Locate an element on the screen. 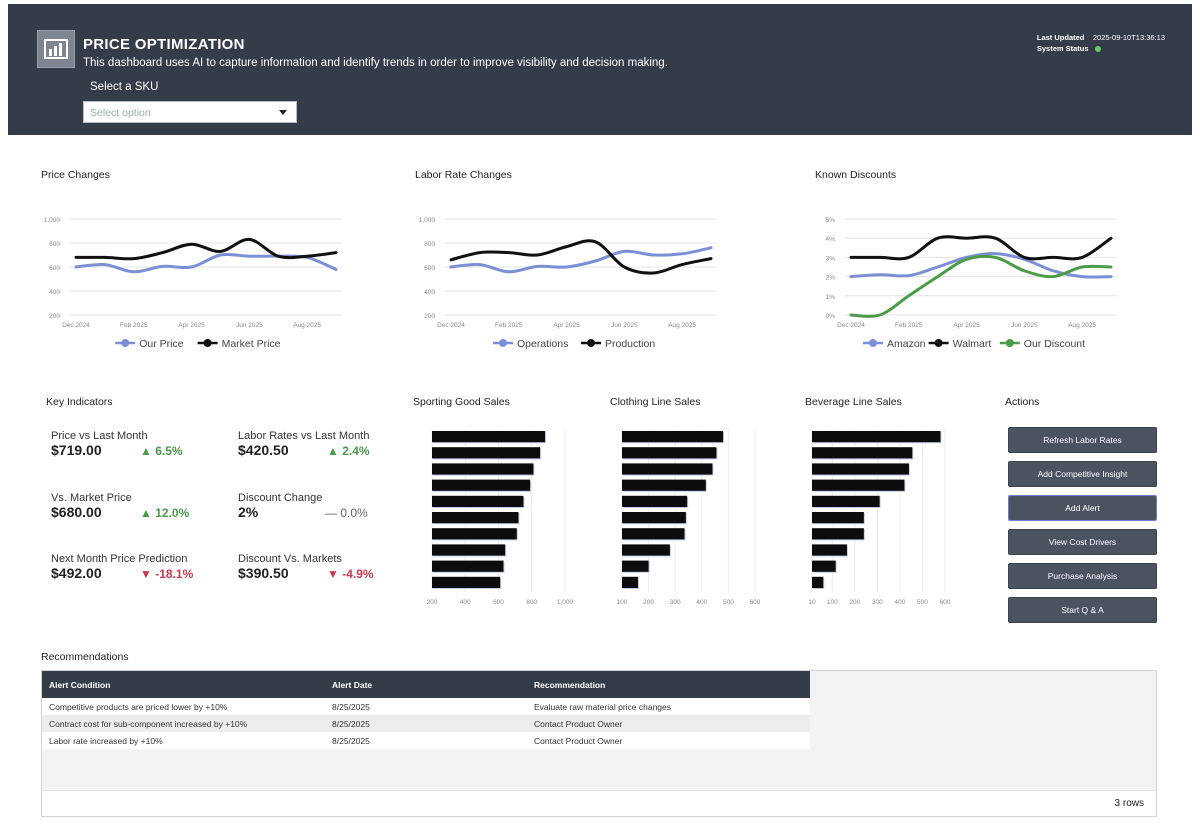 This screenshot has width=1200, height=825. add-competitive-insight-button: Add Competitive Insight is located at coordinates (1082, 474).